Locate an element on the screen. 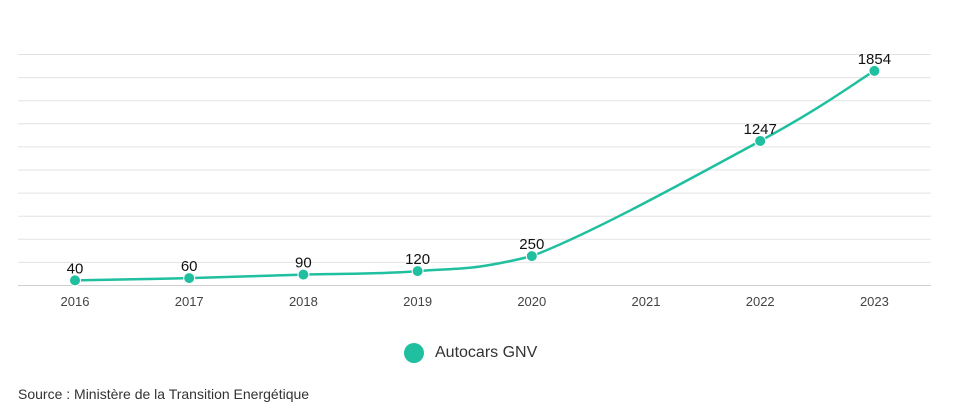 This screenshot has width=954, height=420. x-tick-label: 2016 is located at coordinates (75, 301).